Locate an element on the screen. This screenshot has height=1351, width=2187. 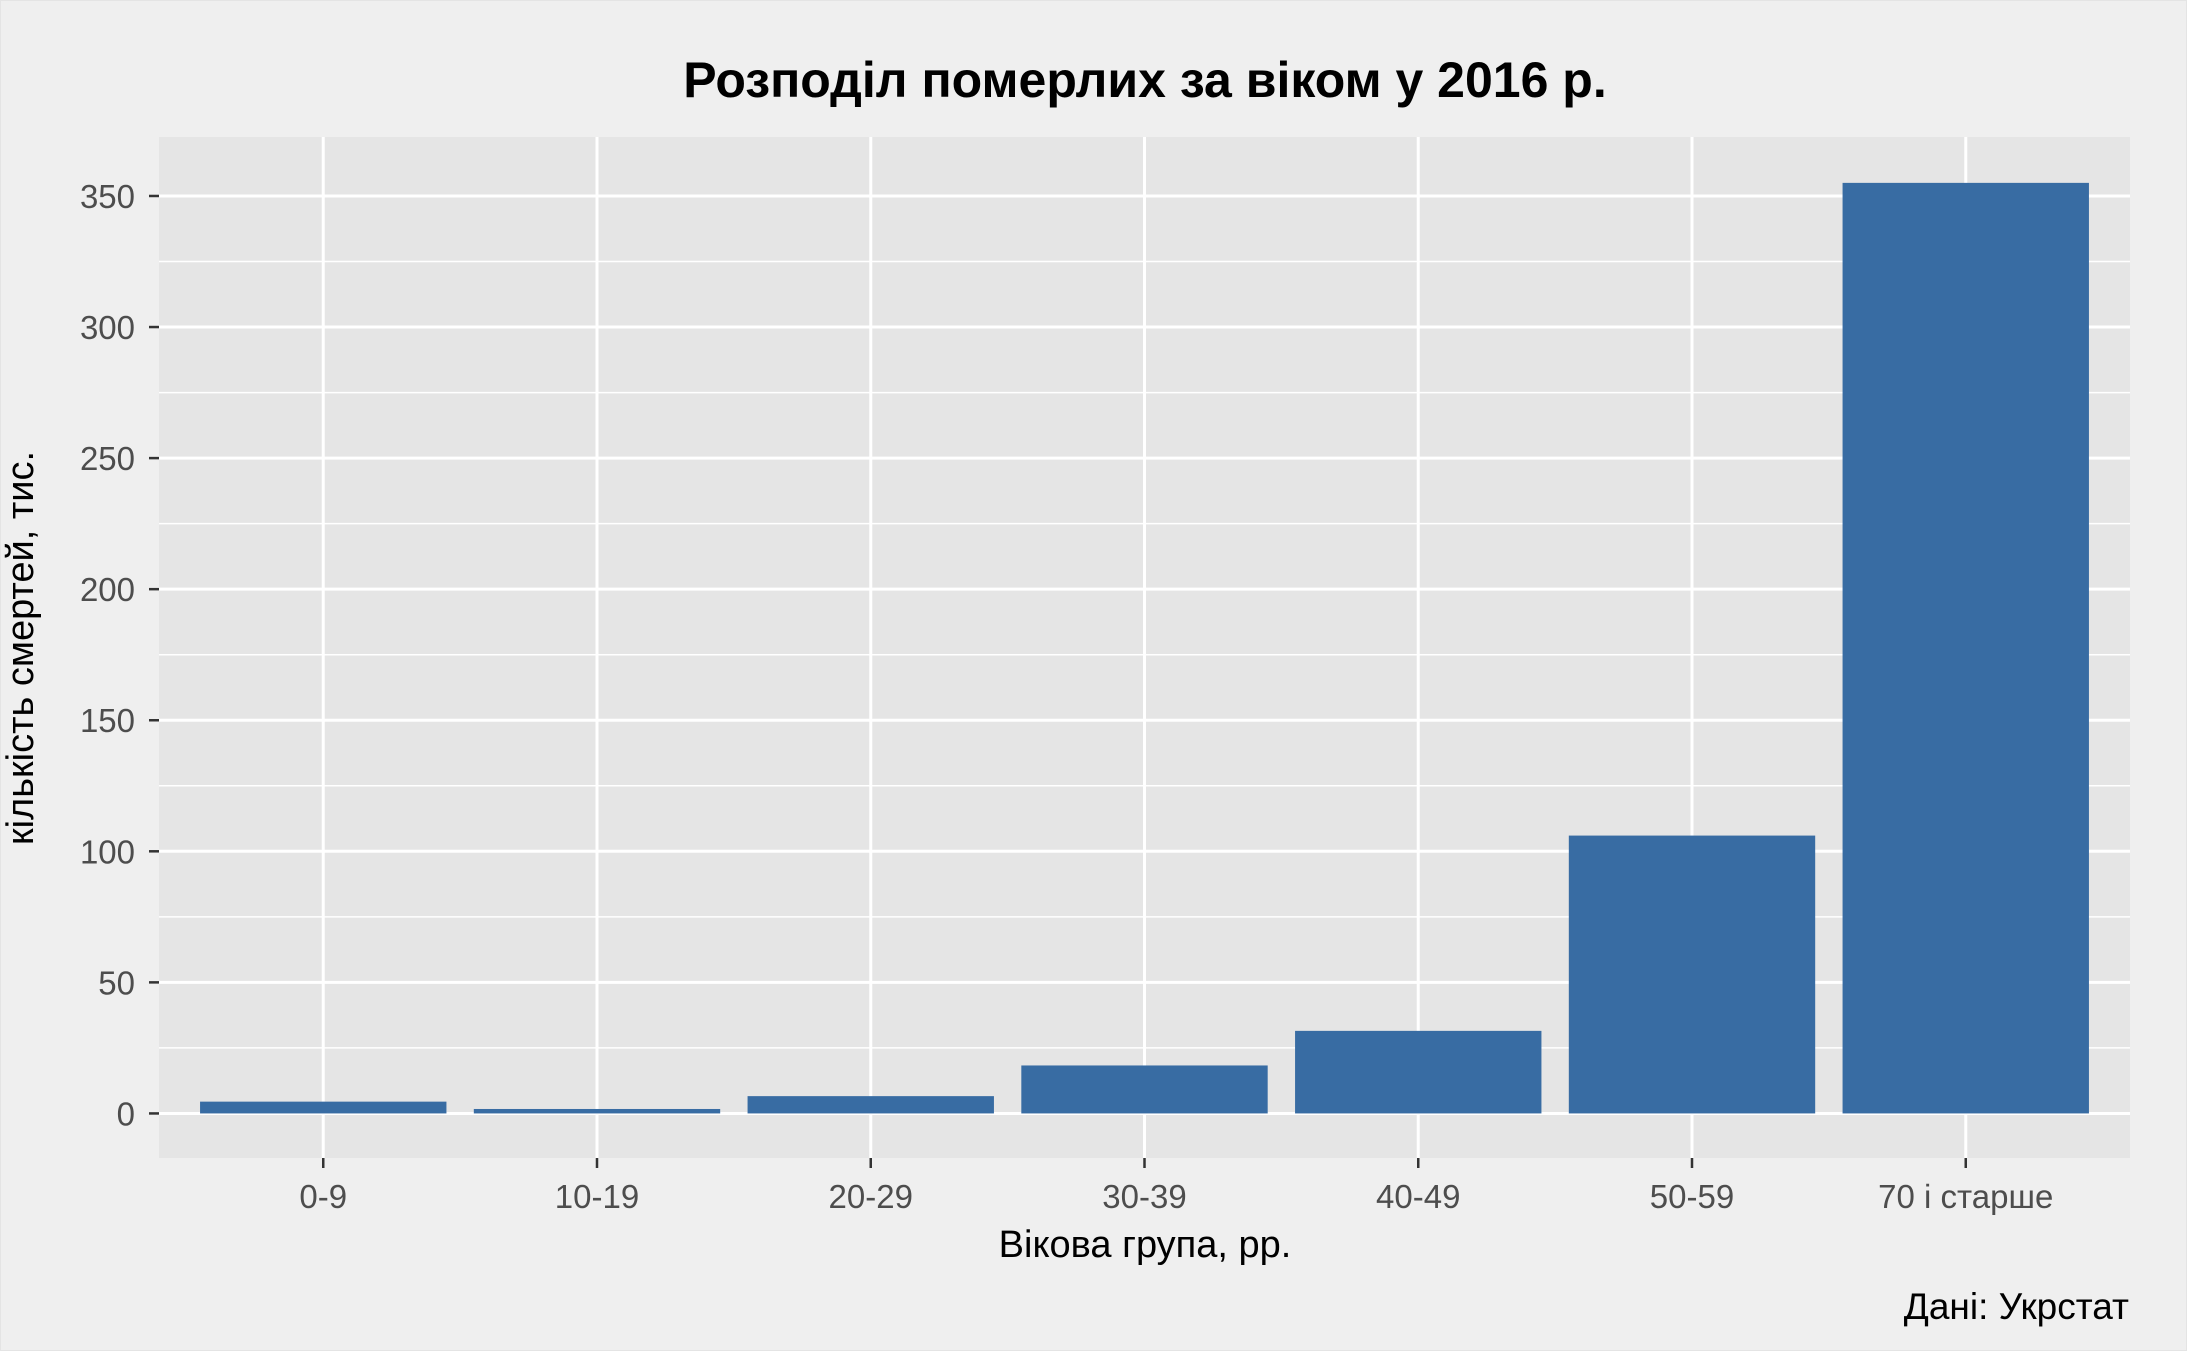
x-tick-label: 40-49 is located at coordinates (1418, 1196).